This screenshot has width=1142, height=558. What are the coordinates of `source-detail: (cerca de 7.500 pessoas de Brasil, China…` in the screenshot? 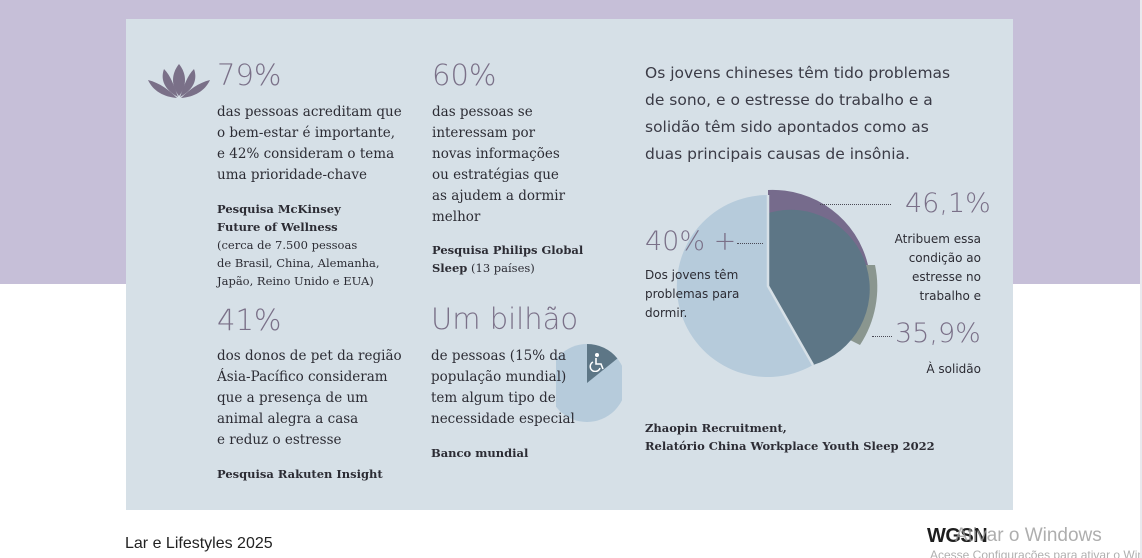 It's located at (298, 263).